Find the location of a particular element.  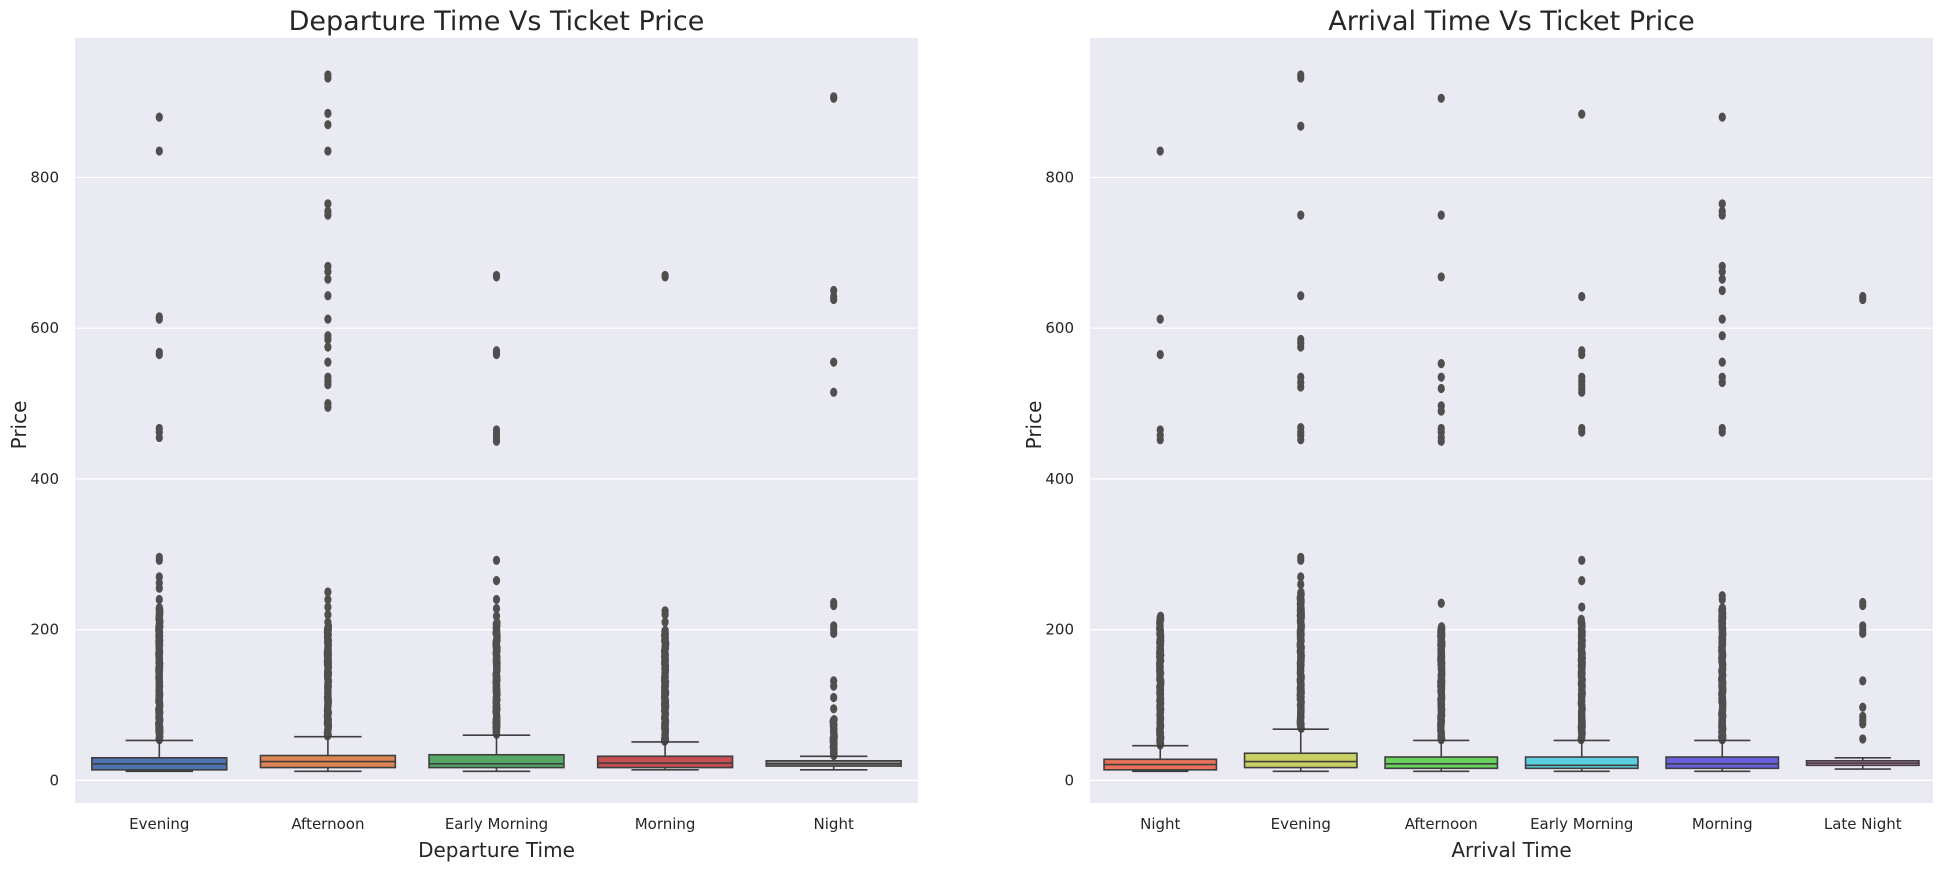

box-afternoon is located at coordinates (328, 421).